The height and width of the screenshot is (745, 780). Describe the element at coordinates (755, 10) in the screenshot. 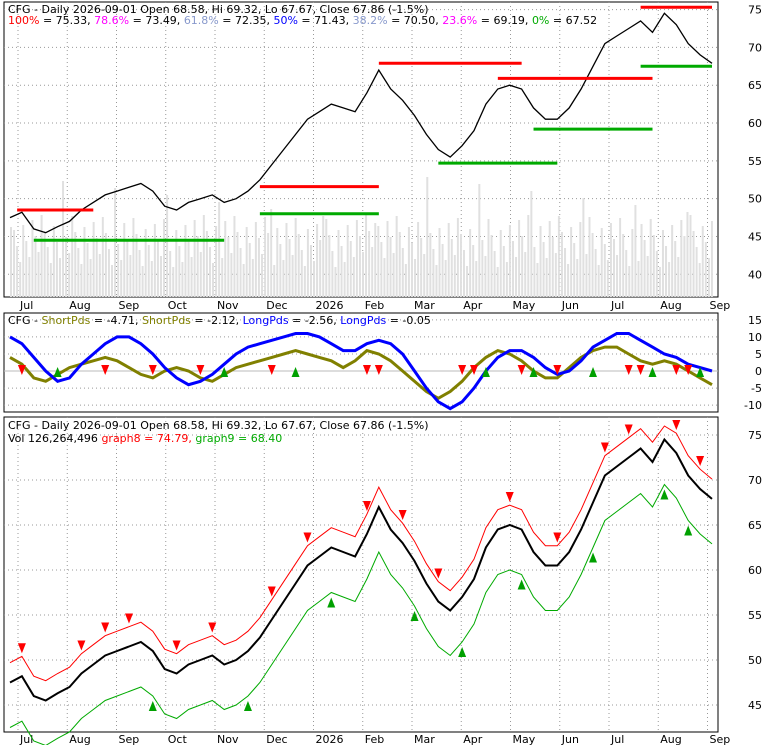

I see `price-panel-ytick-label: 75` at that location.